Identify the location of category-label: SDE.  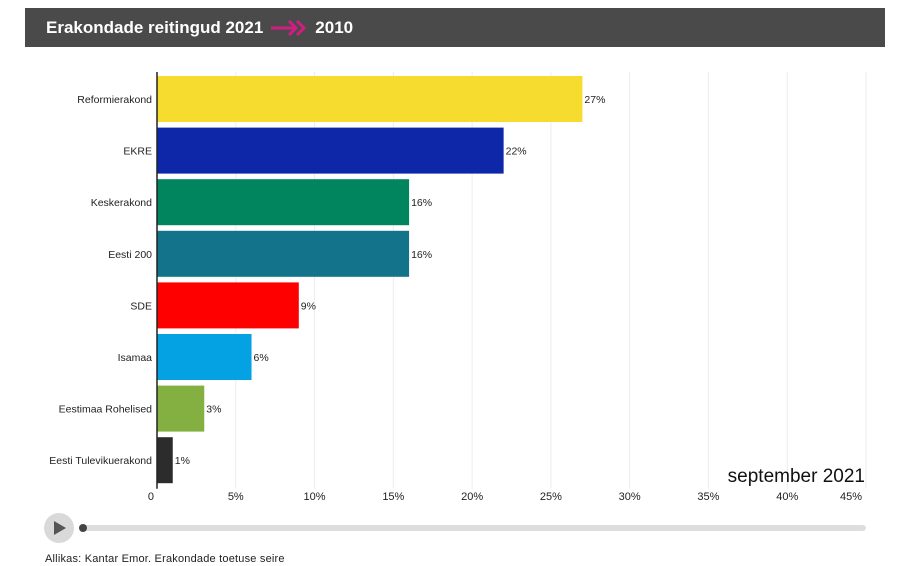
(141, 306).